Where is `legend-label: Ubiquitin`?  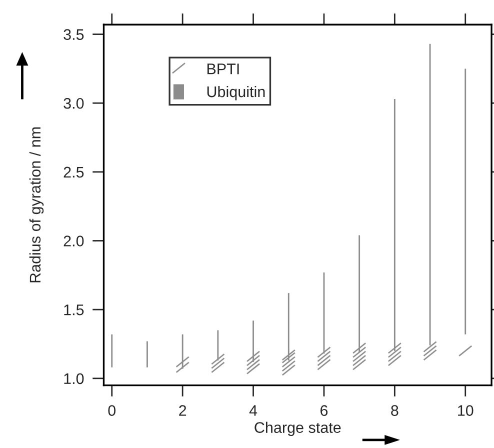
legend-label: Ubiquitin is located at coordinates (236, 93).